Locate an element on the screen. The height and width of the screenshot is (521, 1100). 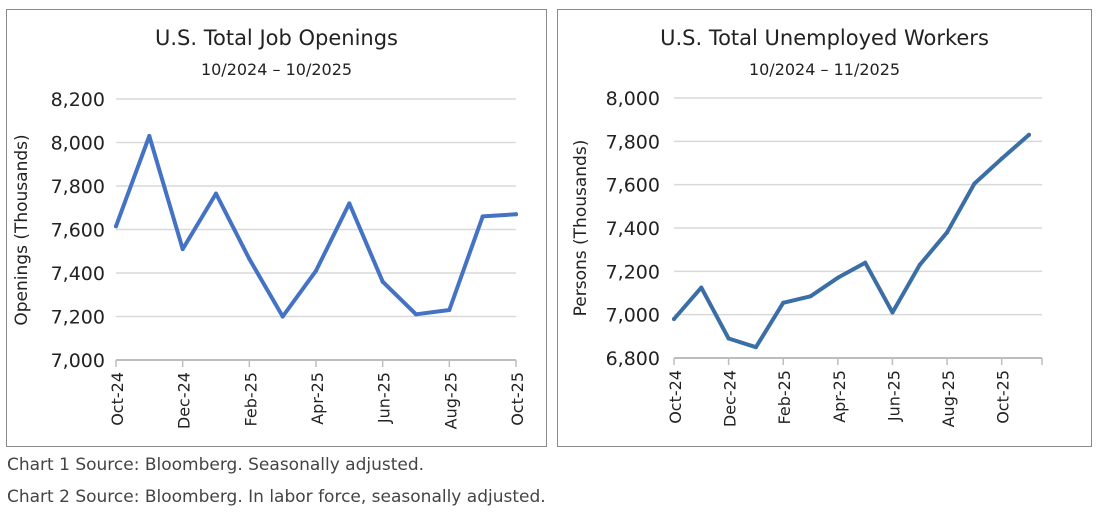
chart-title: U.S. Total Job Openings is located at coordinates (276, 38).